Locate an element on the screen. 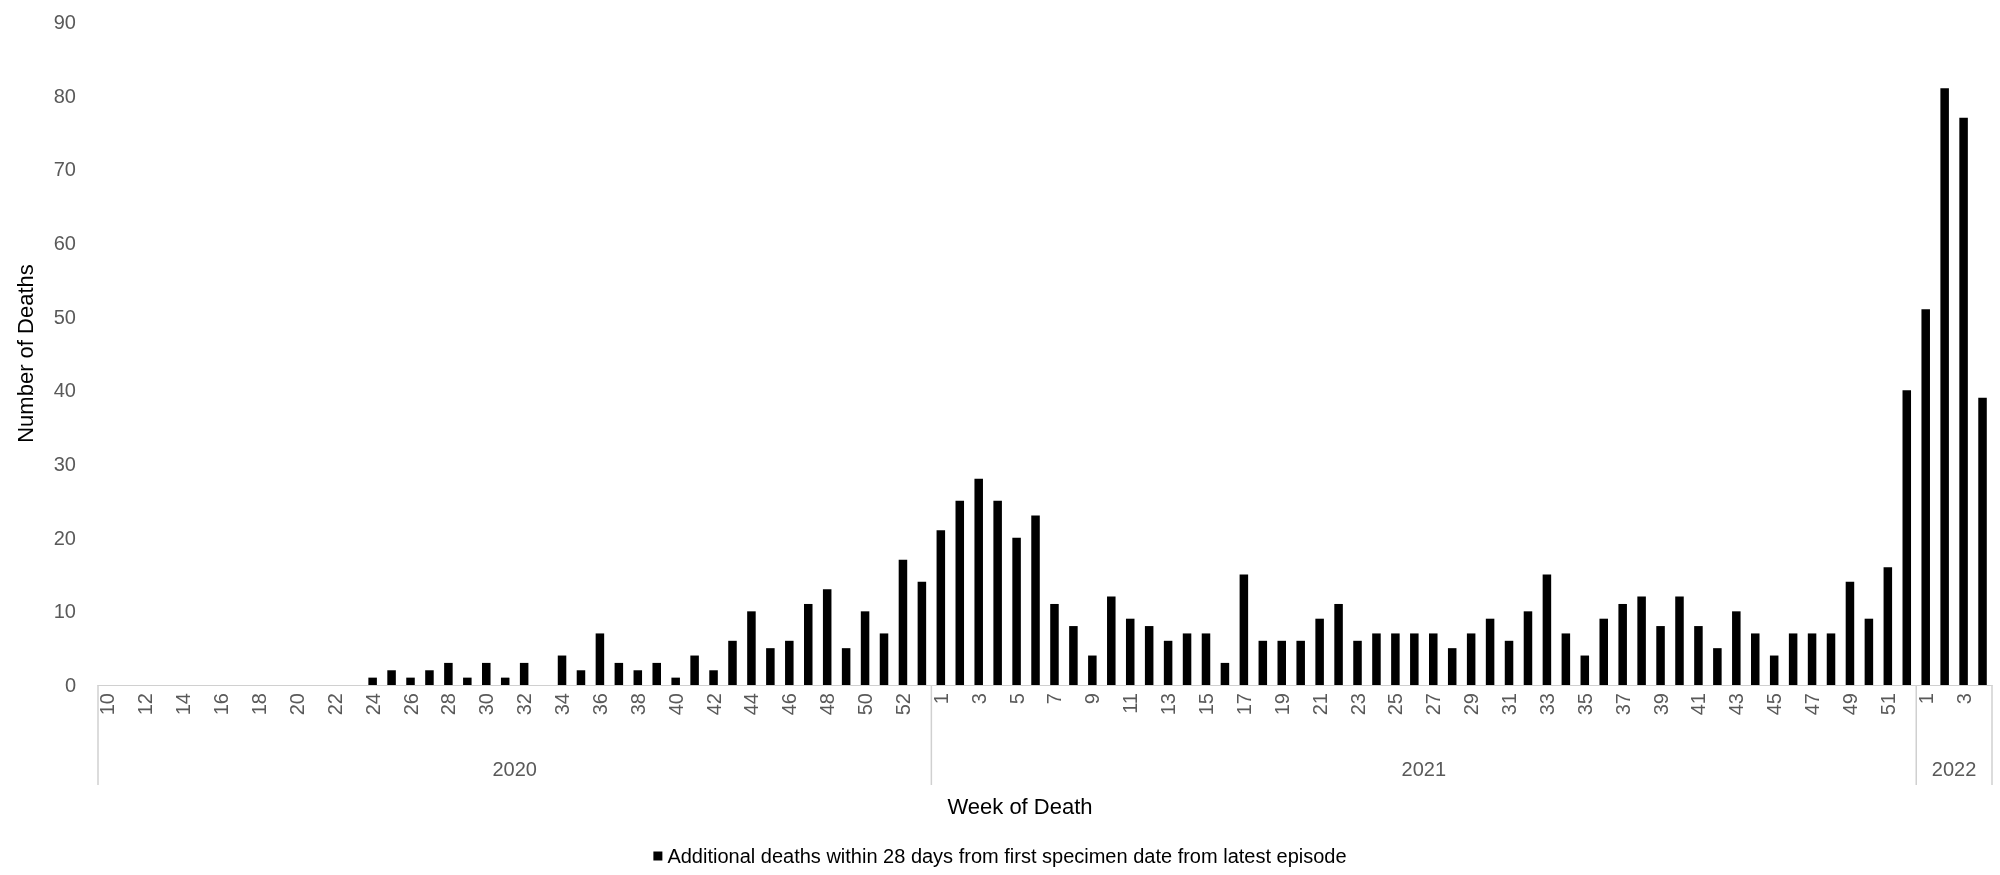  x-tick-label: 43 is located at coordinates (1736, 704).